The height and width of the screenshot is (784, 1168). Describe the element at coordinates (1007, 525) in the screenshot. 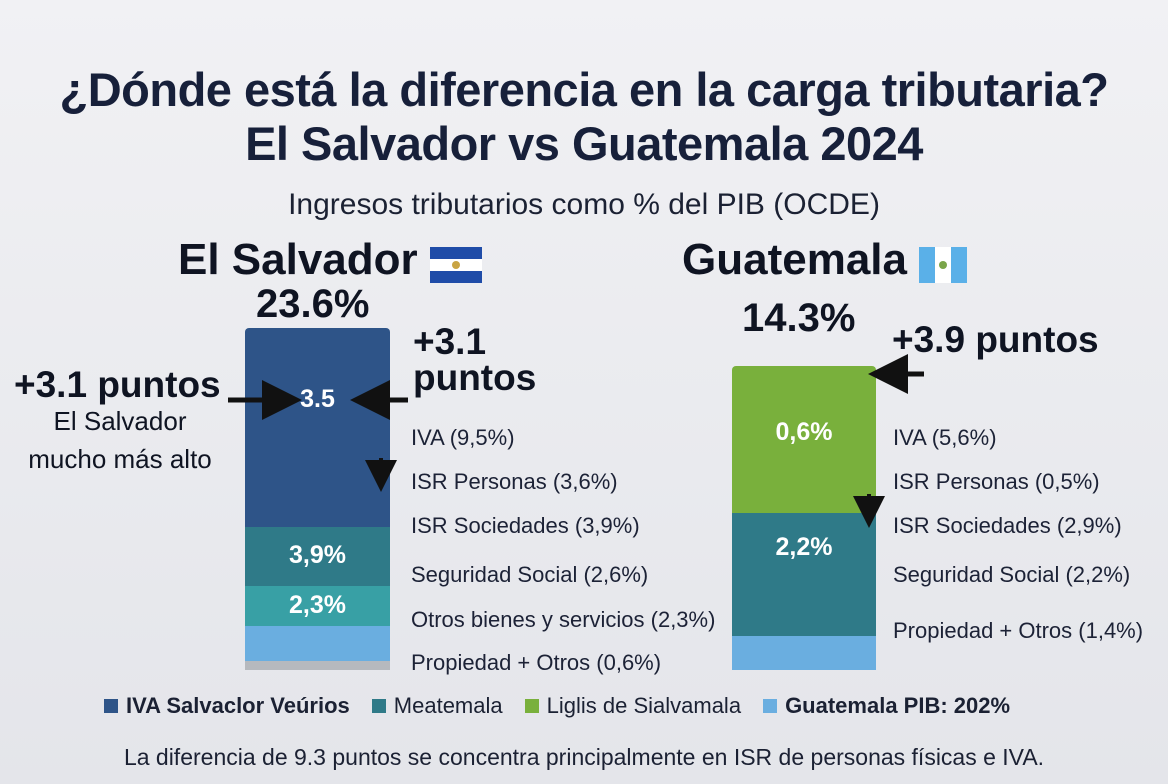

I see `category-label: ISR Sociedades (2,9%)` at that location.